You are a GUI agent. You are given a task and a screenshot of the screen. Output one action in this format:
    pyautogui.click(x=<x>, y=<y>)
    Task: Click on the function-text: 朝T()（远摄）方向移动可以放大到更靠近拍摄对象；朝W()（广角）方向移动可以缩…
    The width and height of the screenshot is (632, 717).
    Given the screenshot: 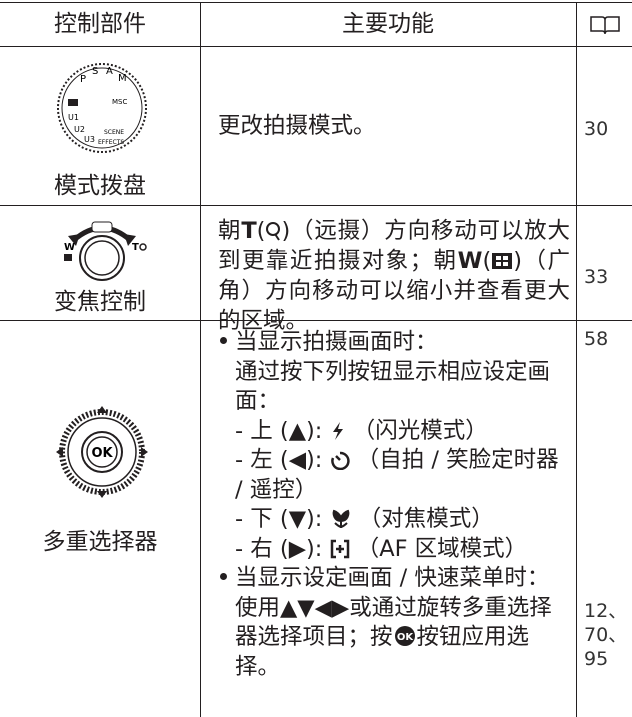 What is the action you would take?
    pyautogui.click(x=394, y=276)
    